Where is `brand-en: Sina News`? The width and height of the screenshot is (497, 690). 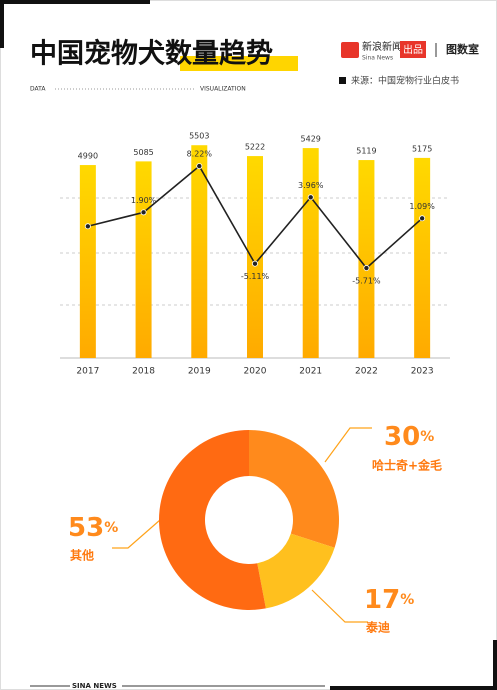
brand-en: Sina News is located at coordinates (377, 58).